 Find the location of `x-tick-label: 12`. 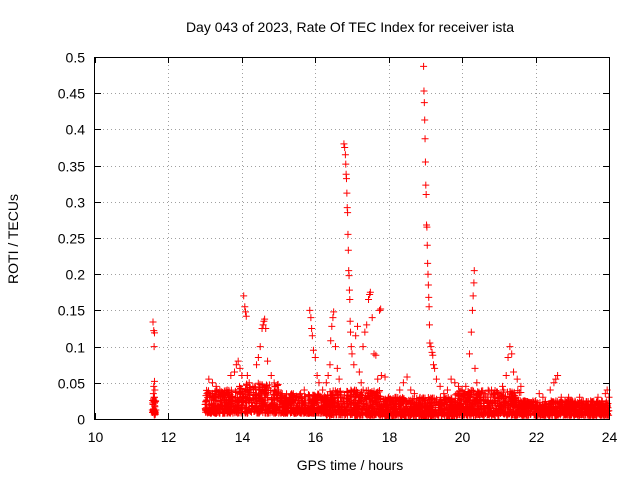

x-tick-label: 12 is located at coordinates (169, 437).